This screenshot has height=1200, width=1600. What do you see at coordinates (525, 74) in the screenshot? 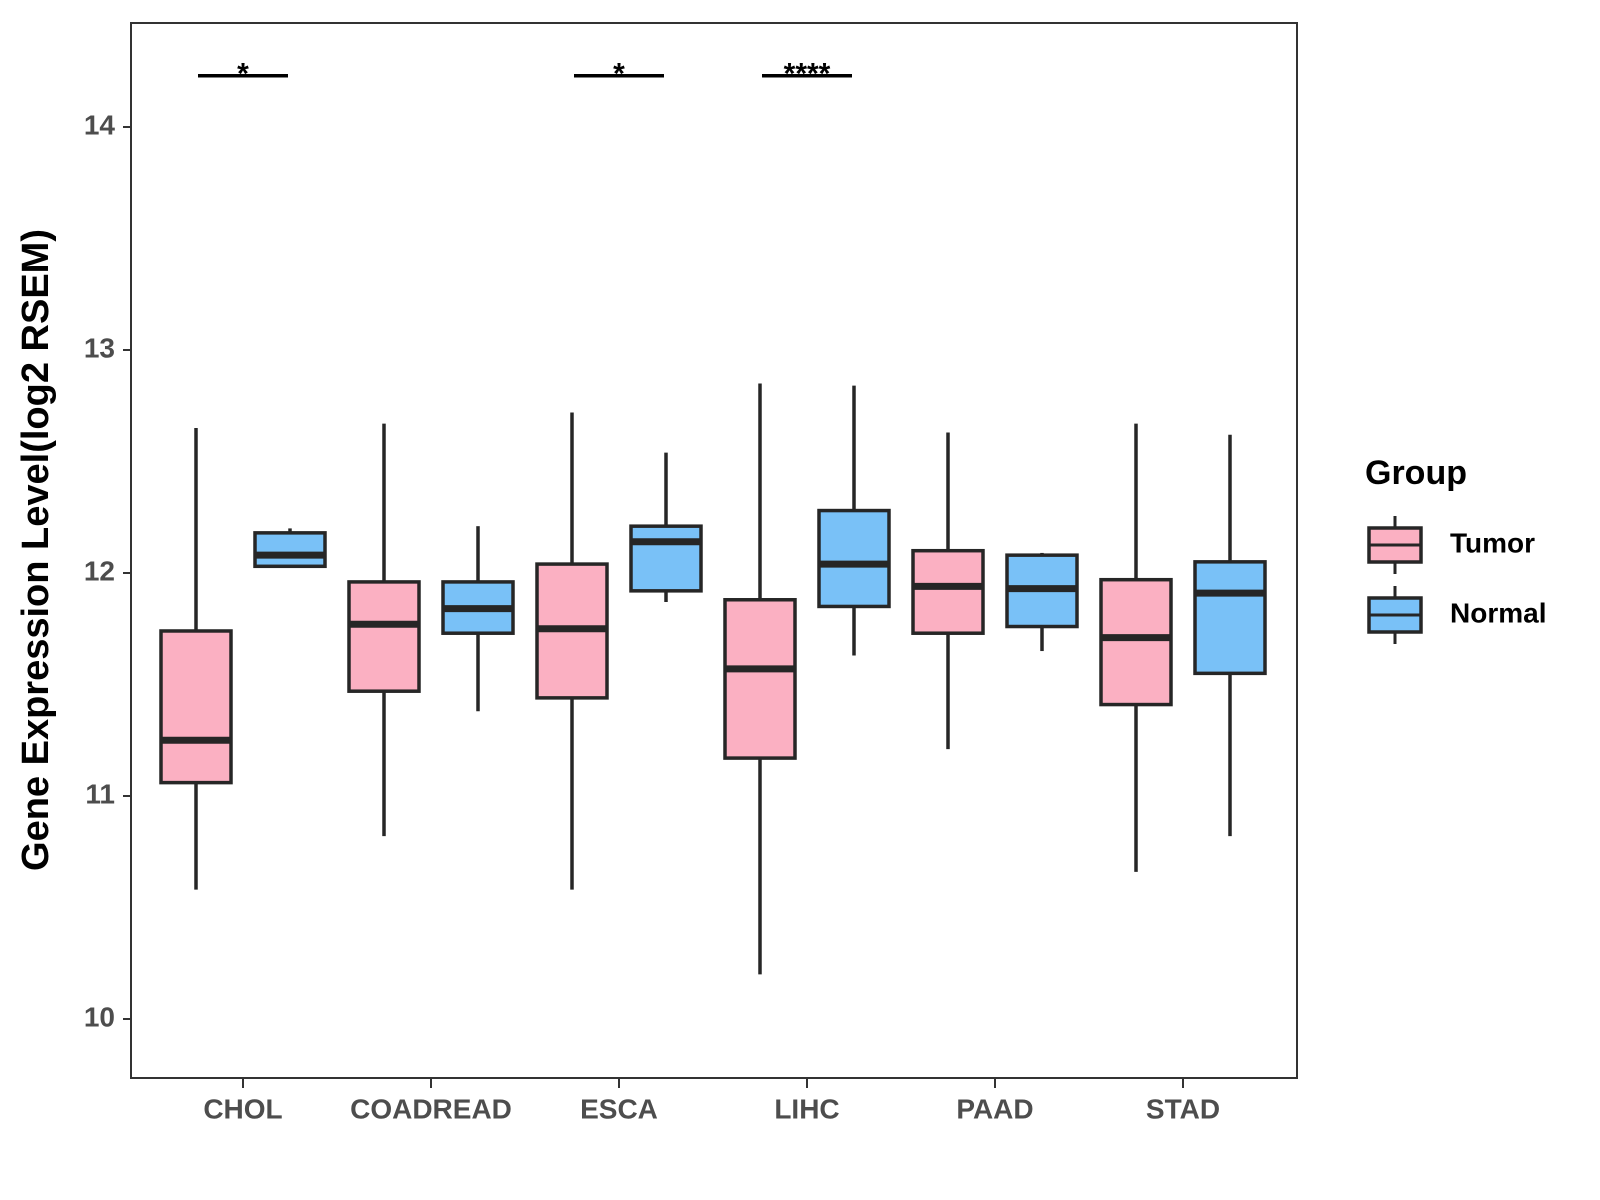
I see `significance-annotations: * * ****` at bounding box center [525, 74].